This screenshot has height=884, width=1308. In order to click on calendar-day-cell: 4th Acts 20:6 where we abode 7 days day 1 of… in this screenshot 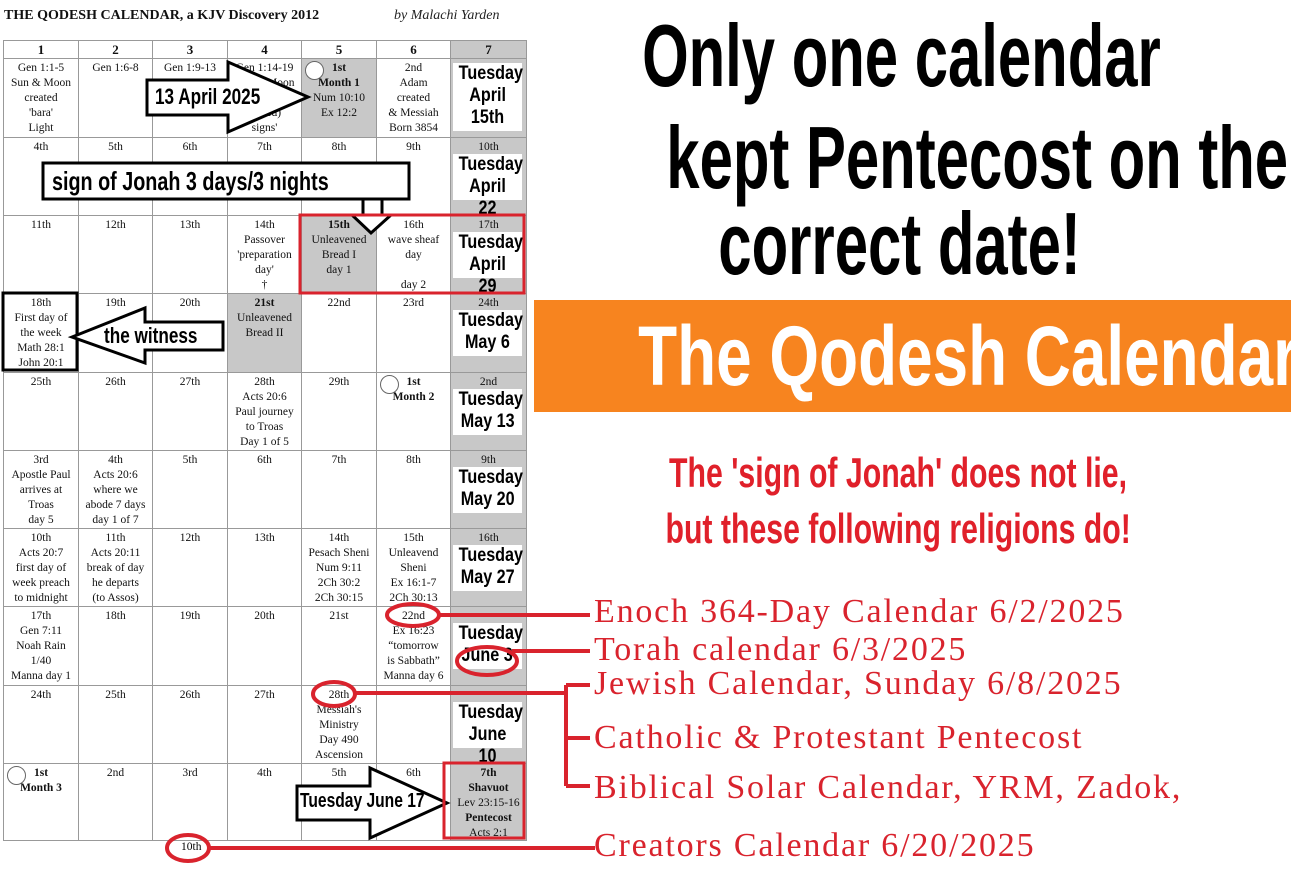, I will do `click(115, 489)`.